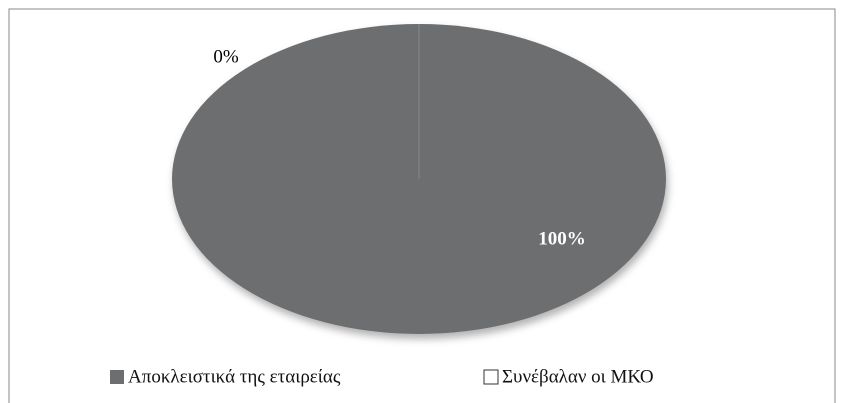 Image resolution: width=844 pixels, height=403 pixels. What do you see at coordinates (562, 238) in the screenshot?
I see `data-label: 100%` at bounding box center [562, 238].